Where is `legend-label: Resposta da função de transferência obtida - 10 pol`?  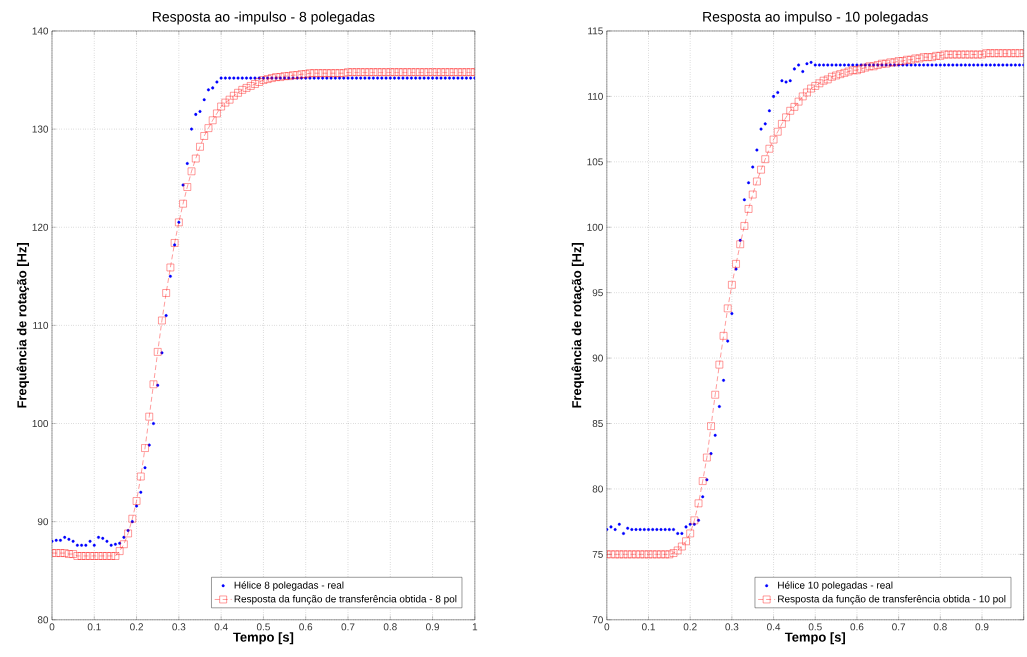 legend-label: Resposta da função de transferência obtida - 10 pol is located at coordinates (892, 600).